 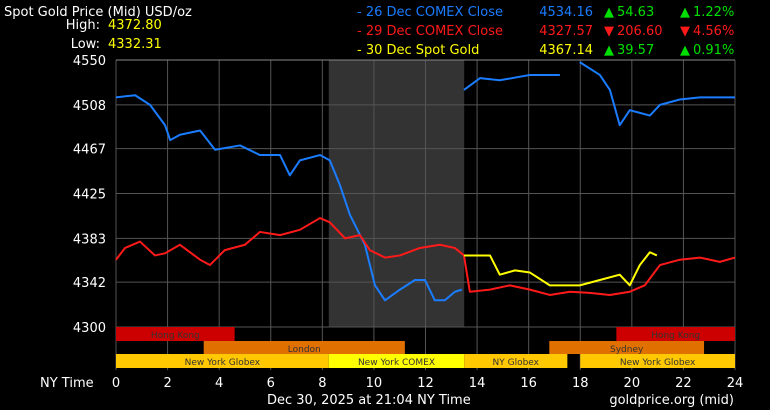 What do you see at coordinates (135, 25) in the screenshot?
I see `high-value: 4372.80` at bounding box center [135, 25].